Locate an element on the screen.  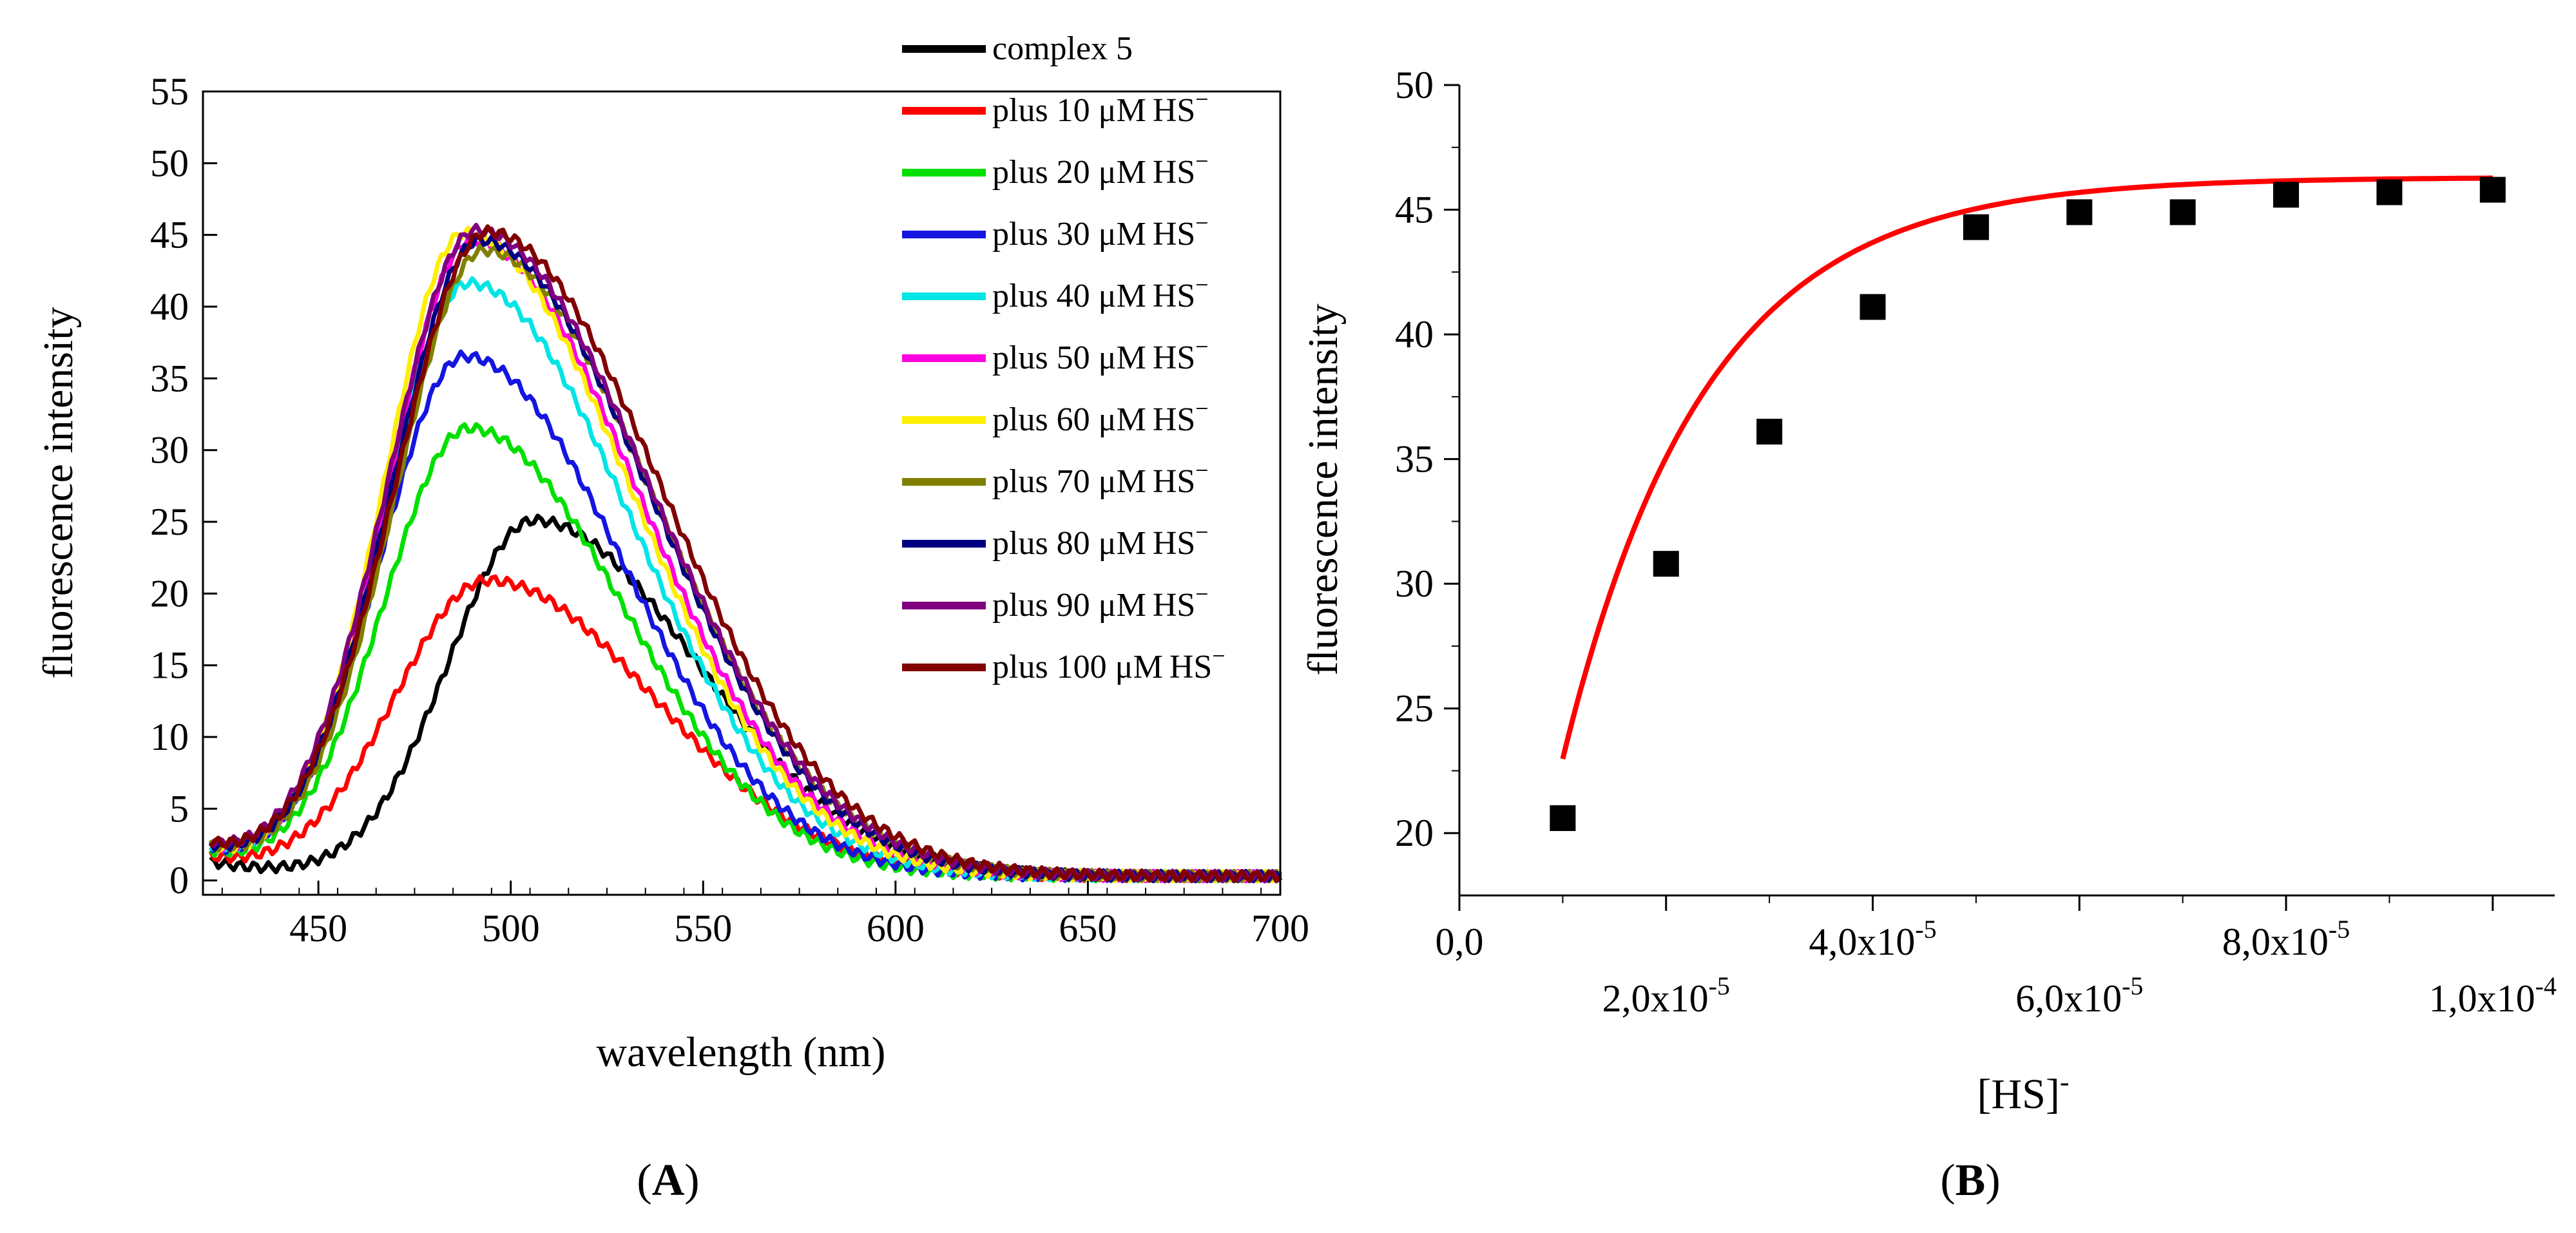
panel-a-letter: A is located at coordinates (669, 1180).